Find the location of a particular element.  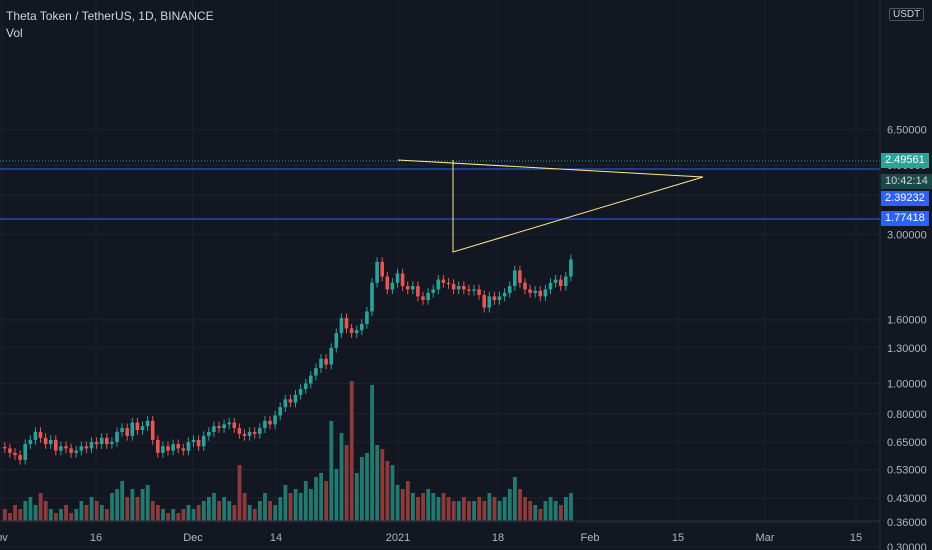

time-tick-label: 16 is located at coordinates (96, 538).